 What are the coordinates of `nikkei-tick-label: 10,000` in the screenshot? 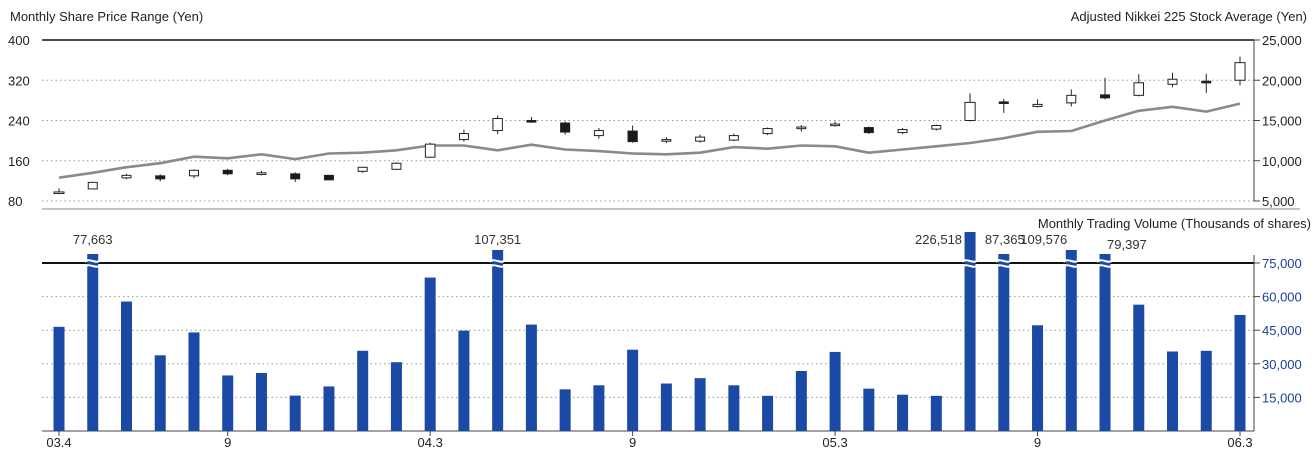 It's located at (1282, 161).